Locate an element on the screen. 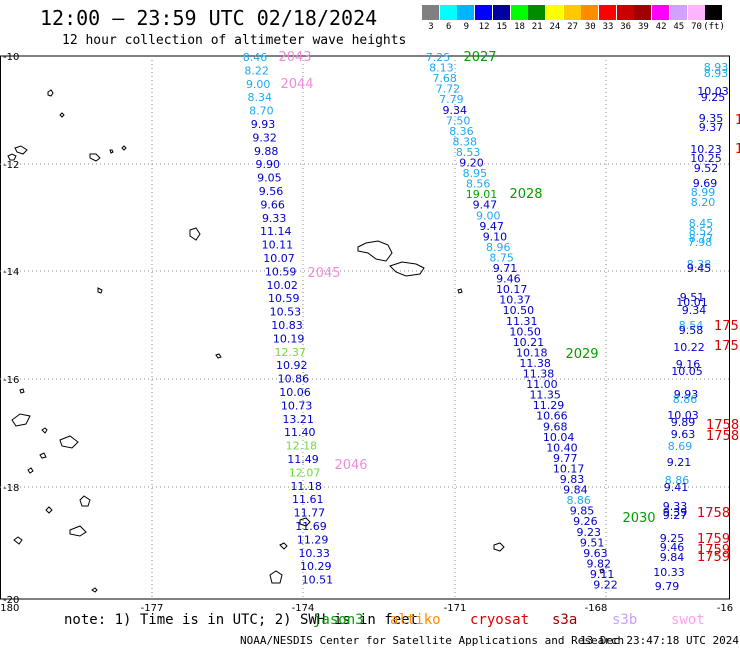  legend-label: 33 is located at coordinates (608, 27).